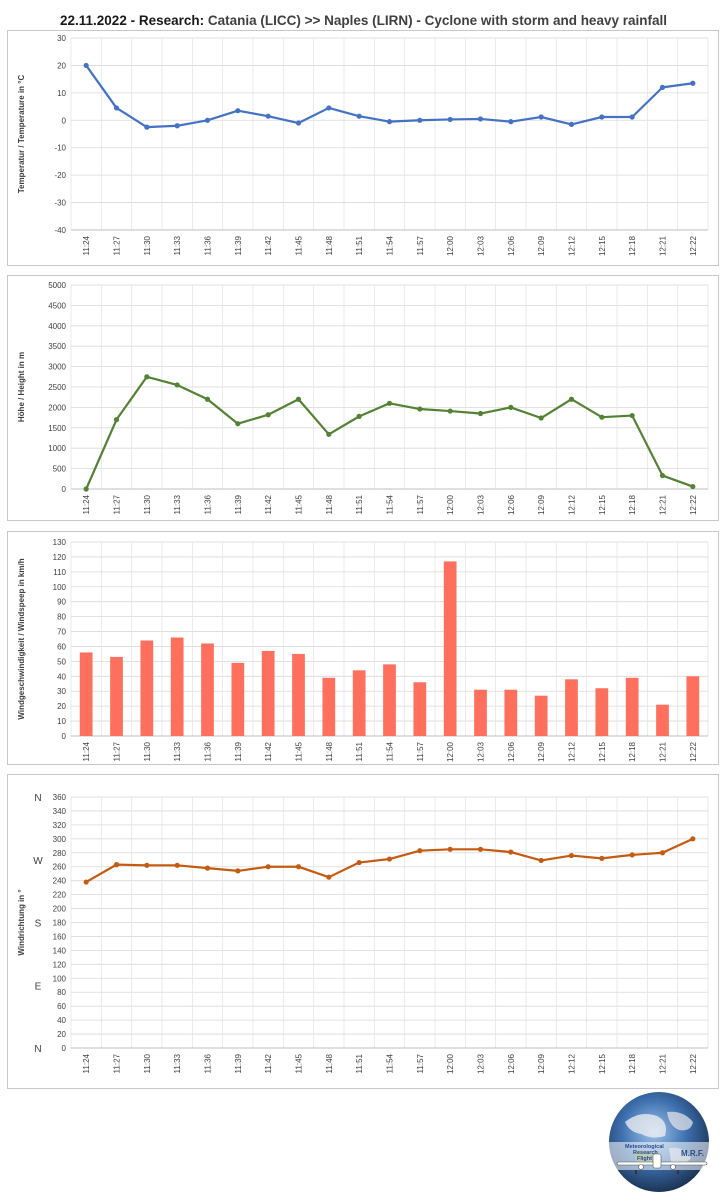 The image size is (727, 1201). What do you see at coordinates (60, 881) in the screenshot?
I see `y-tick-label: 240` at bounding box center [60, 881].